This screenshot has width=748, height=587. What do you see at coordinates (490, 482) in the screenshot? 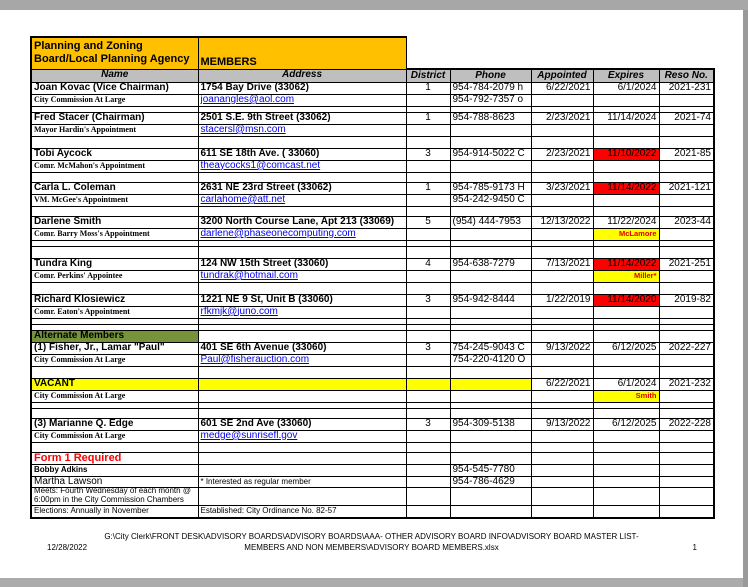
I see `cell-phone: 954-786-4629` at bounding box center [490, 482].